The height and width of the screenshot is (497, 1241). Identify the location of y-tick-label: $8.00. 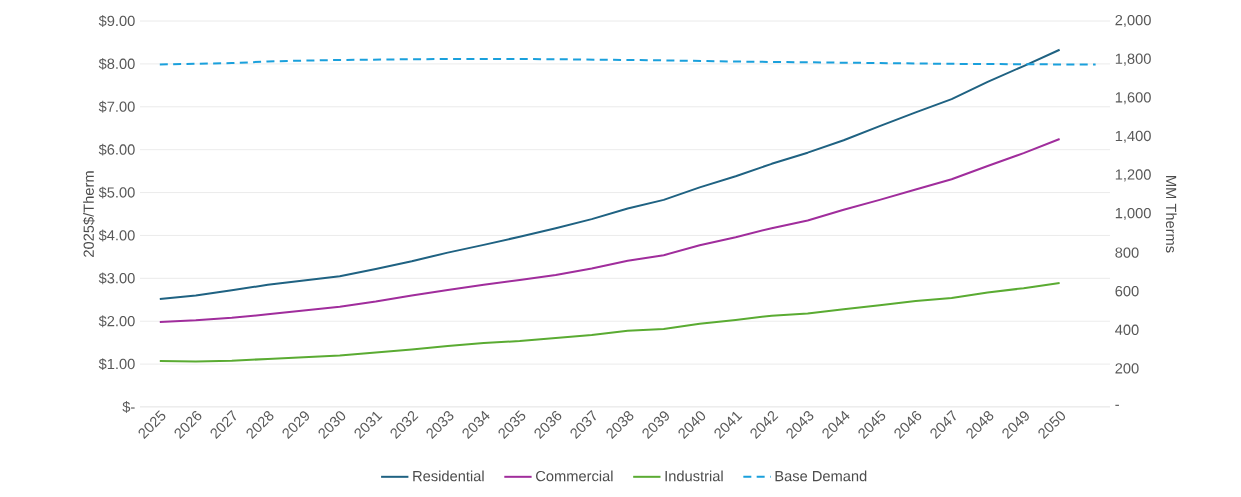
(116, 63).